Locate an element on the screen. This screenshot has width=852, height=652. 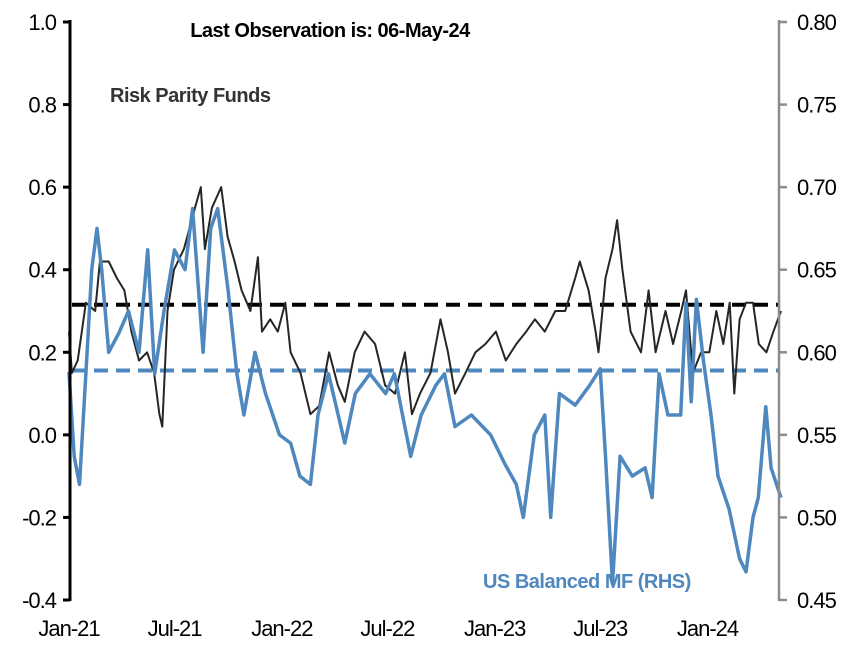
x-tick-label: Jan-23 is located at coordinates (495, 628).